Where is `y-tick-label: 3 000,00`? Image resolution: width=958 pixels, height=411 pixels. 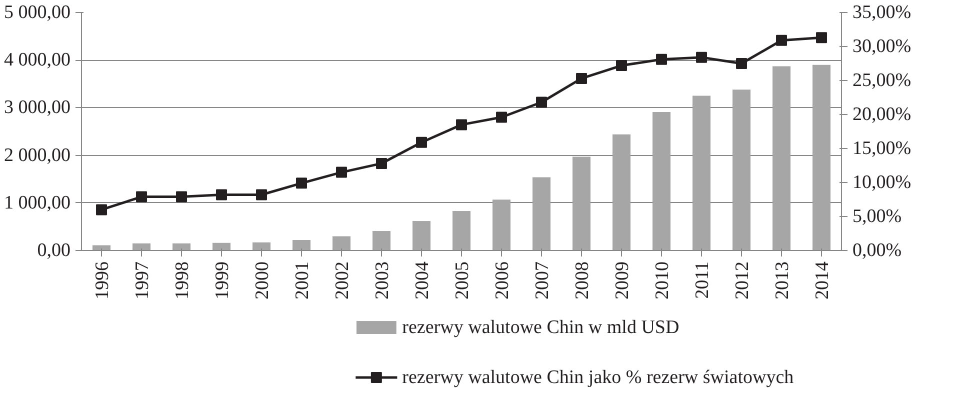
y-tick-label: 3 000,00 is located at coordinates (37, 107).